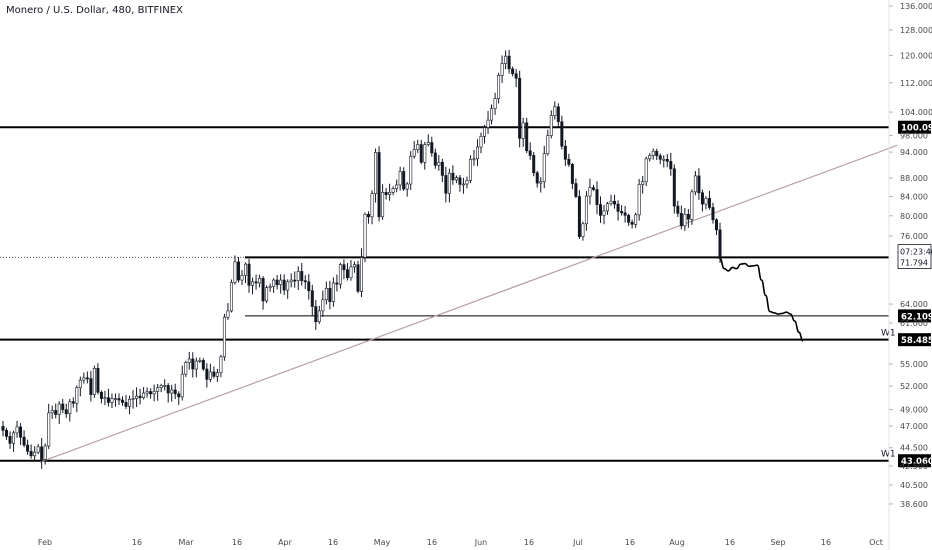  What do you see at coordinates (914, 152) in the screenshot?
I see `price-tick-label: 94.000` at bounding box center [914, 152].